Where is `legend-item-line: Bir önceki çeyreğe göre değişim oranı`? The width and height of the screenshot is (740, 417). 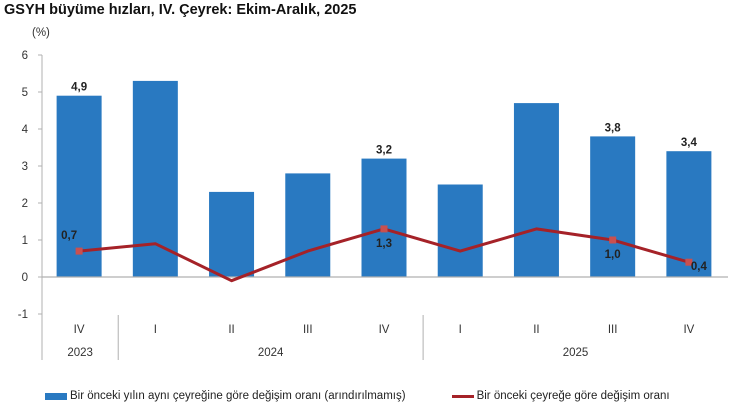 legend-item-line: Bir önceki çeyreğe göre değişim oranı is located at coordinates (560, 396).